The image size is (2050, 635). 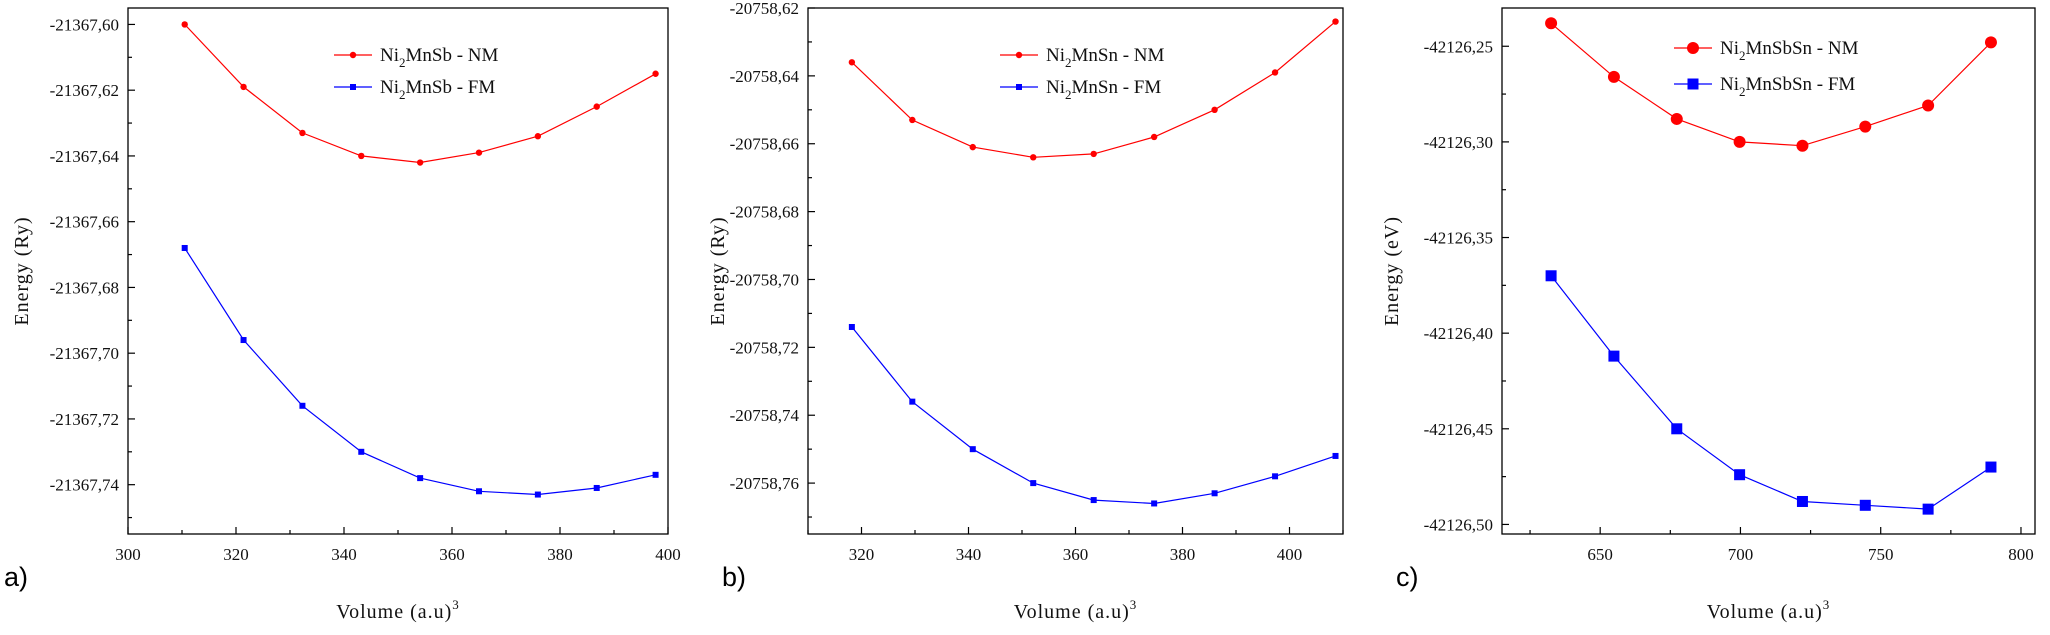 What do you see at coordinates (1771, 392) in the screenshot?
I see `series-line-fm` at bounding box center [1771, 392].